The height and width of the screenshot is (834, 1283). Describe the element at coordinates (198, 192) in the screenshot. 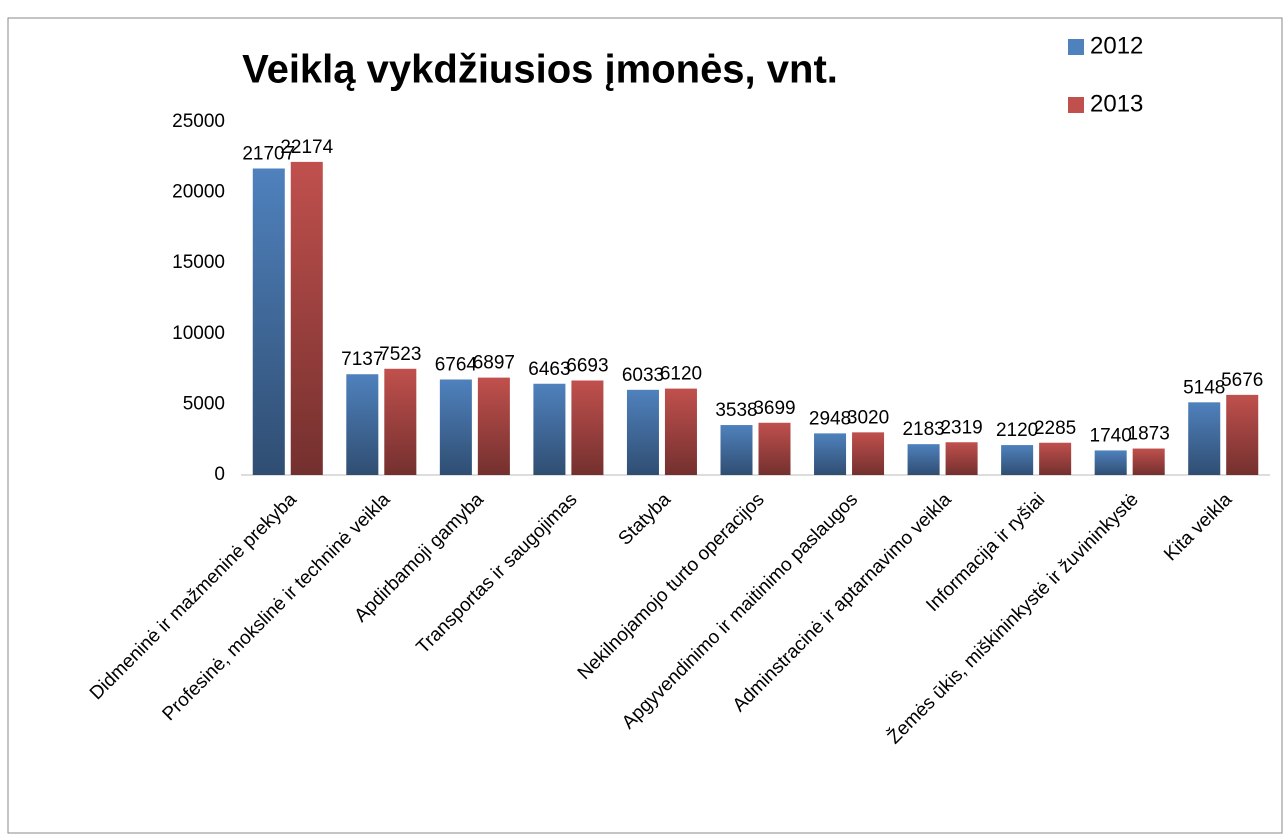

I see `y-tick-label: 20000` at that location.